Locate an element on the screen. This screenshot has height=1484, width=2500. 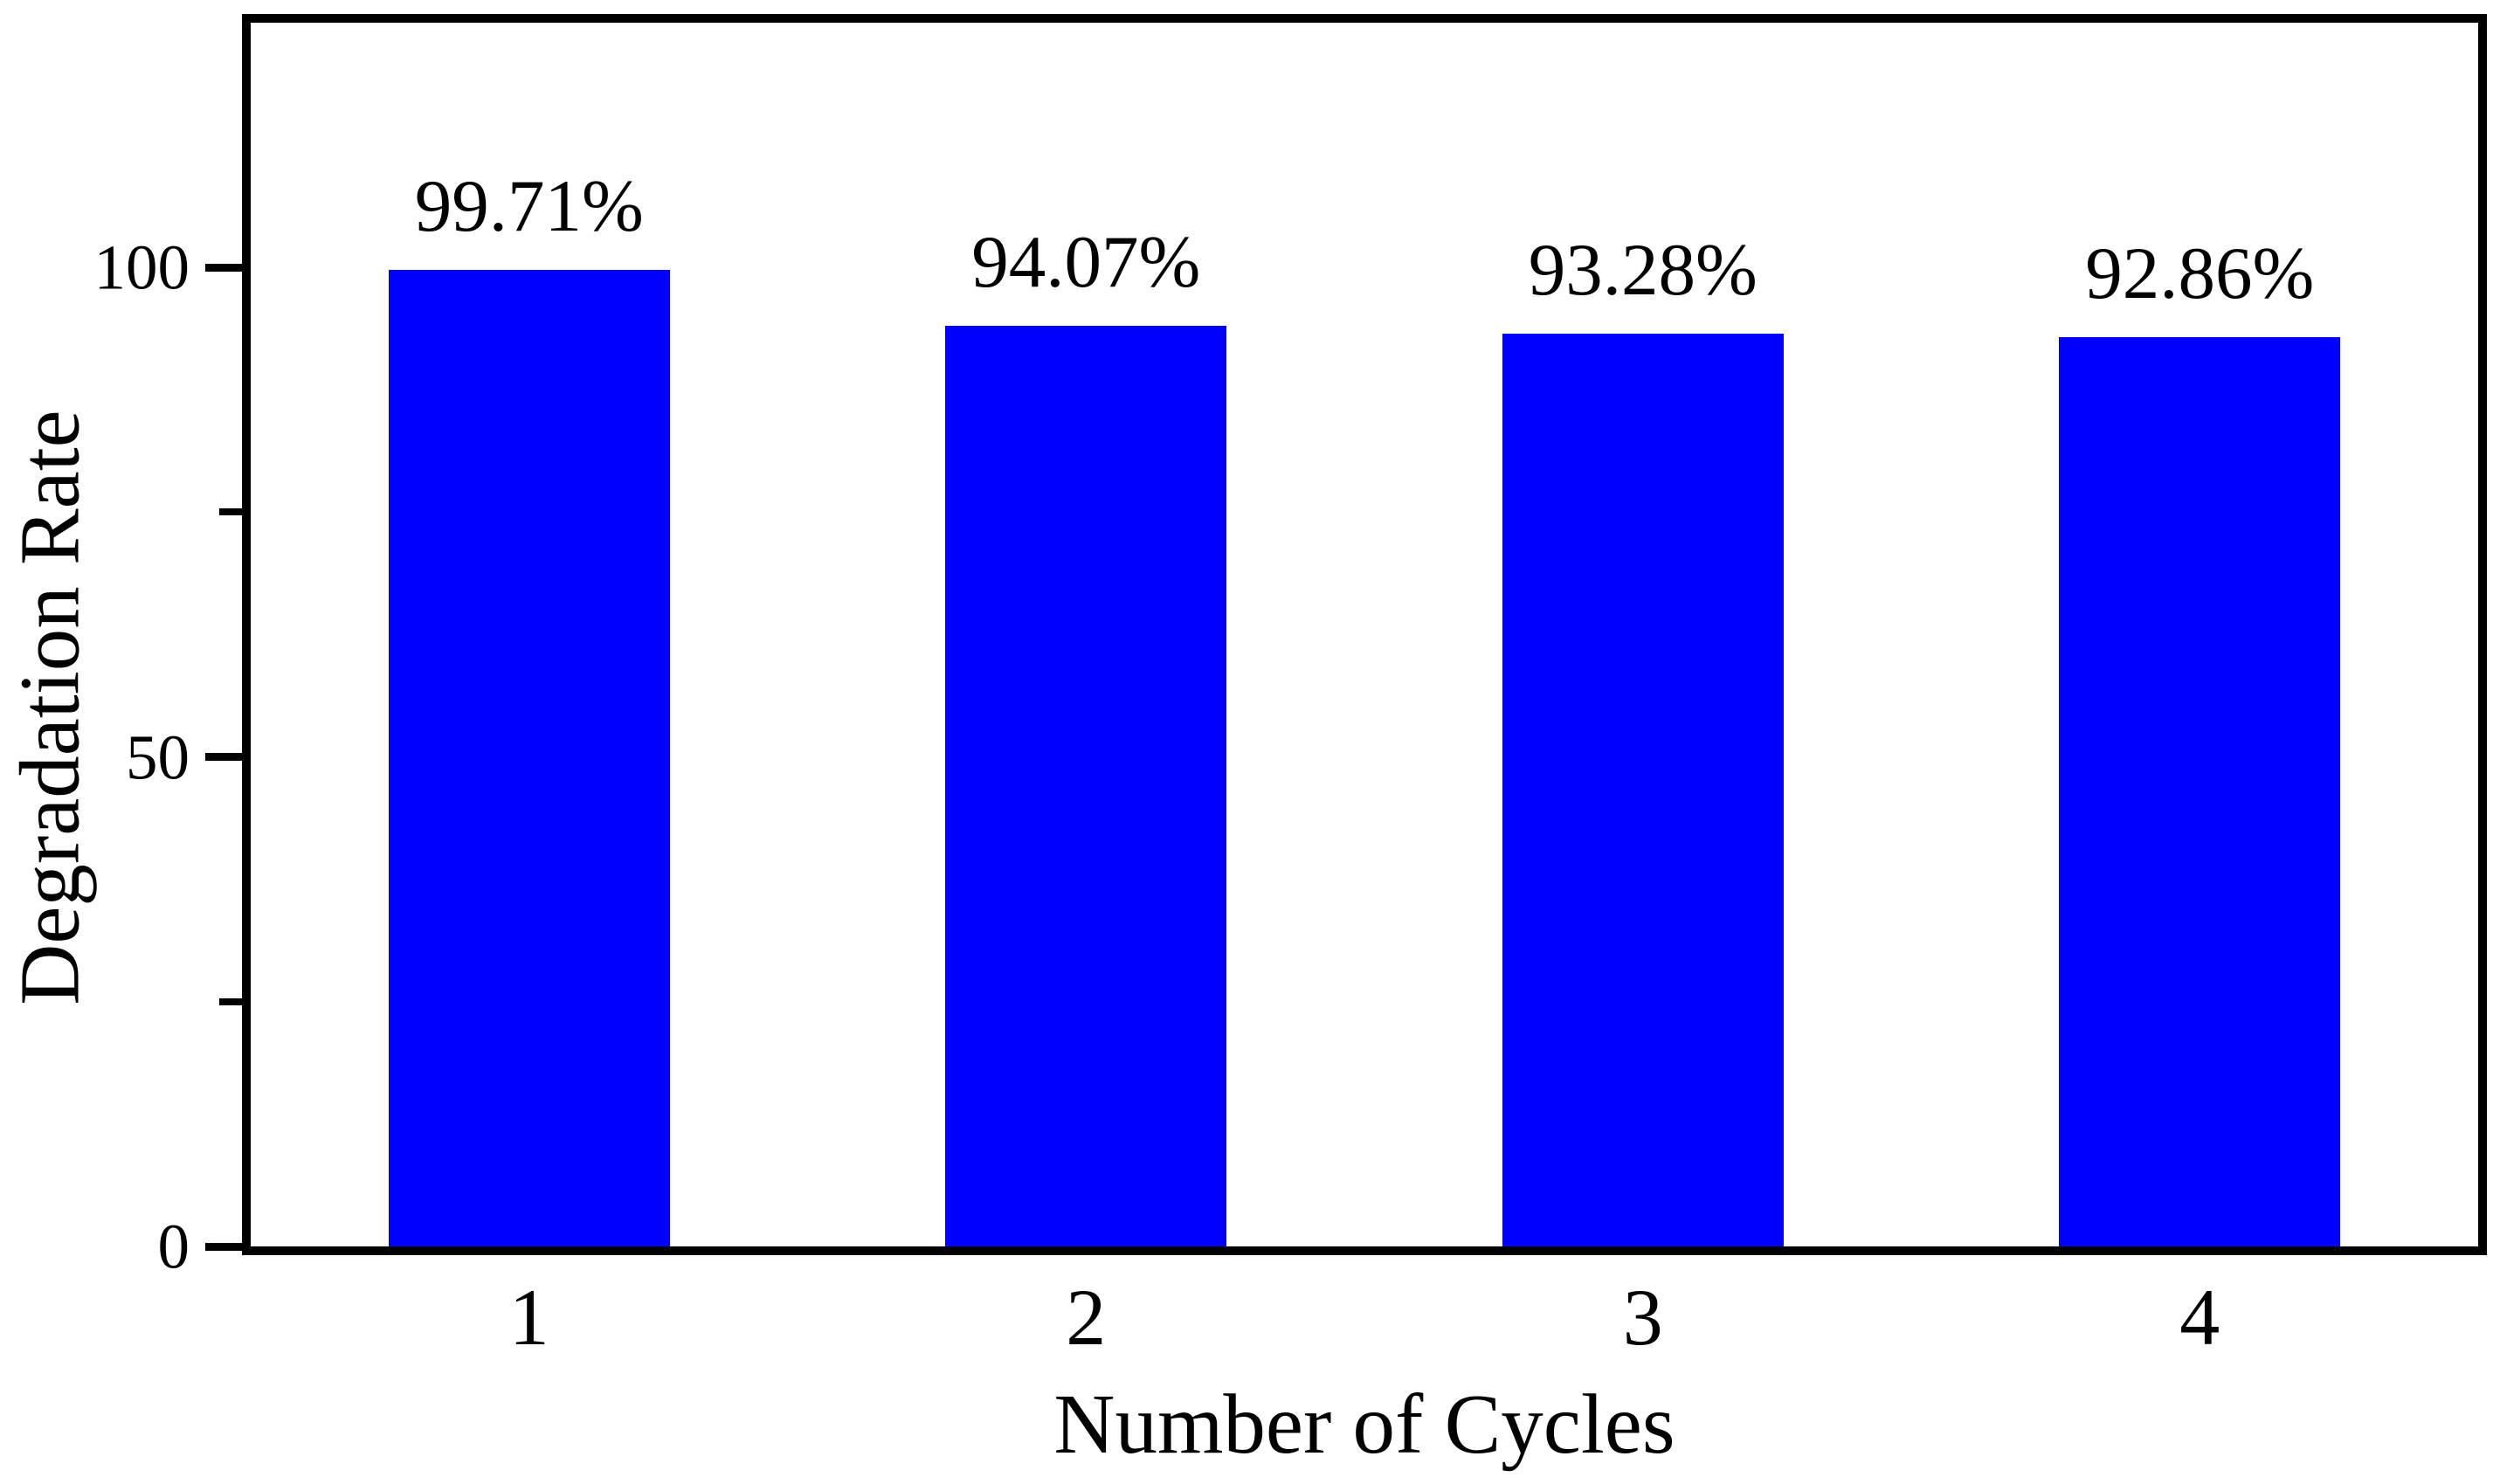
y-tick-label: 100 is located at coordinates (141, 267).